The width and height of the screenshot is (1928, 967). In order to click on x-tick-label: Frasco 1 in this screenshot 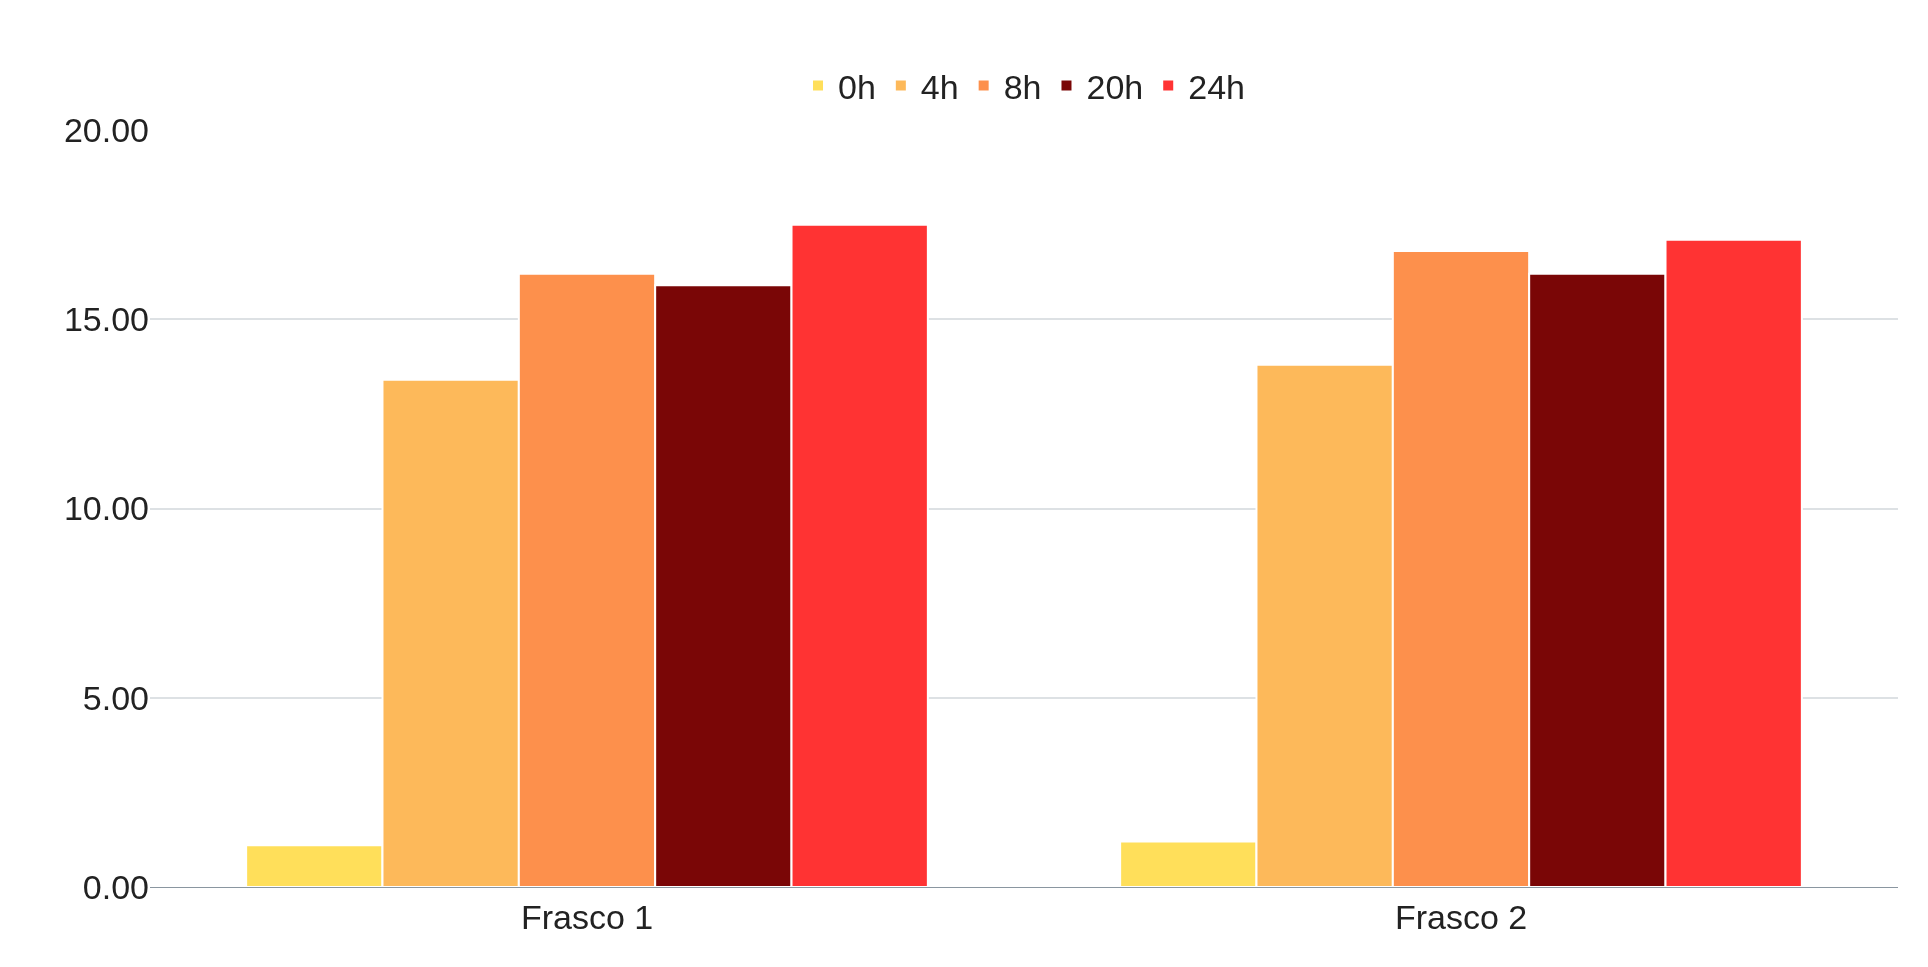, I will do `click(587, 916)`.